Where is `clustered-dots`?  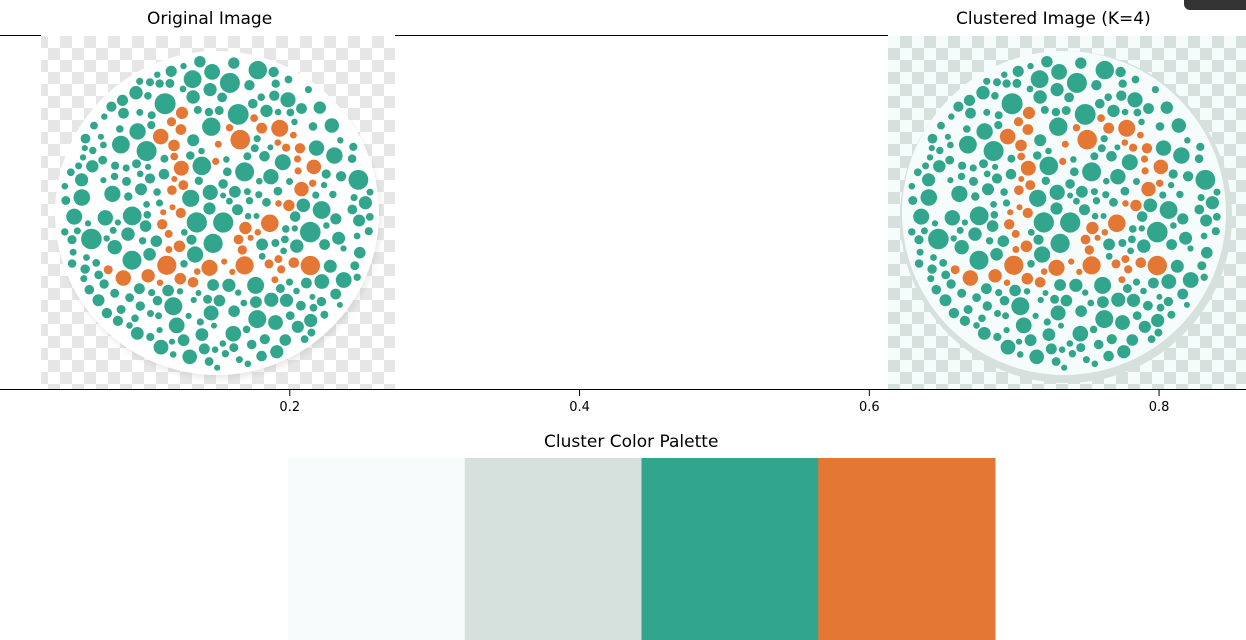
clustered-dots is located at coordinates (1064, 213).